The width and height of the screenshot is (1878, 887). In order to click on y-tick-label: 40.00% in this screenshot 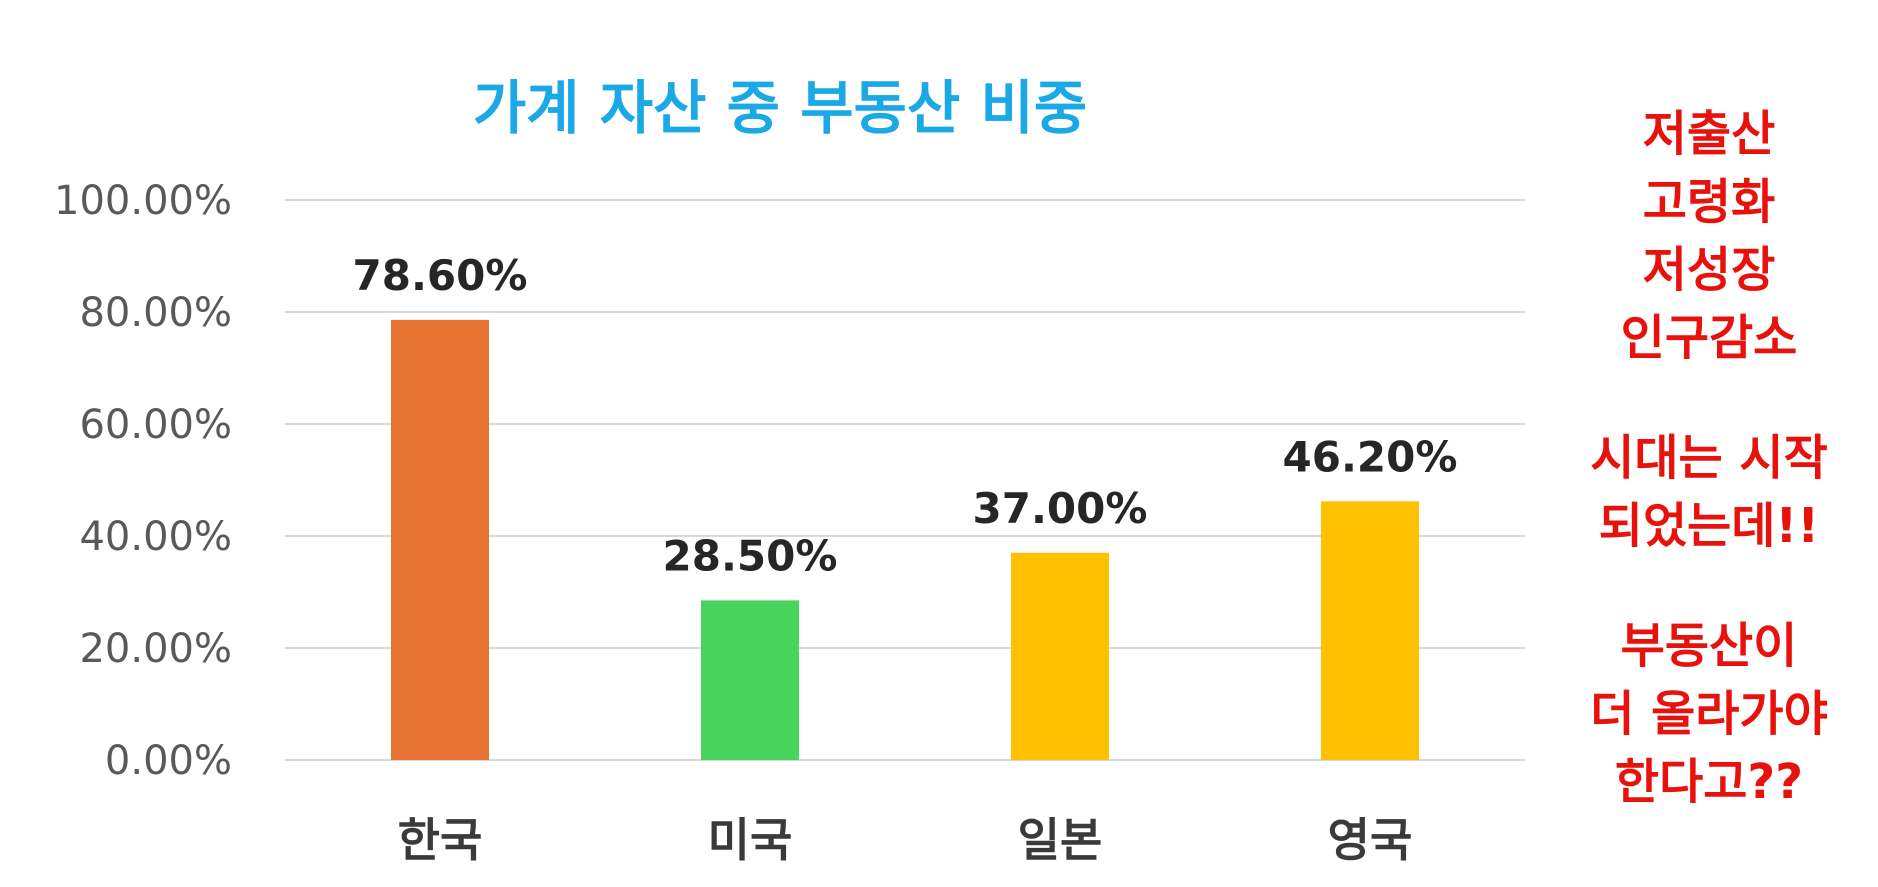, I will do `click(155, 537)`.